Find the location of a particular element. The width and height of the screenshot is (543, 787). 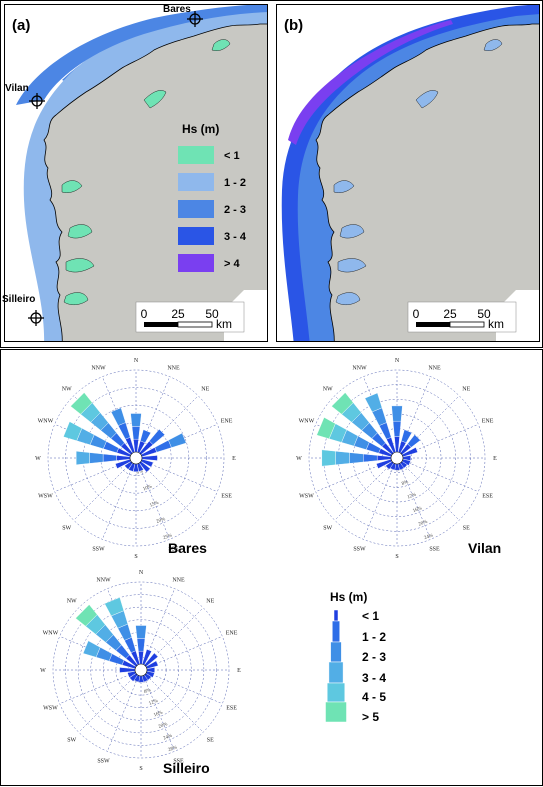

scalebar-tick: 0 is located at coordinates (416, 314).